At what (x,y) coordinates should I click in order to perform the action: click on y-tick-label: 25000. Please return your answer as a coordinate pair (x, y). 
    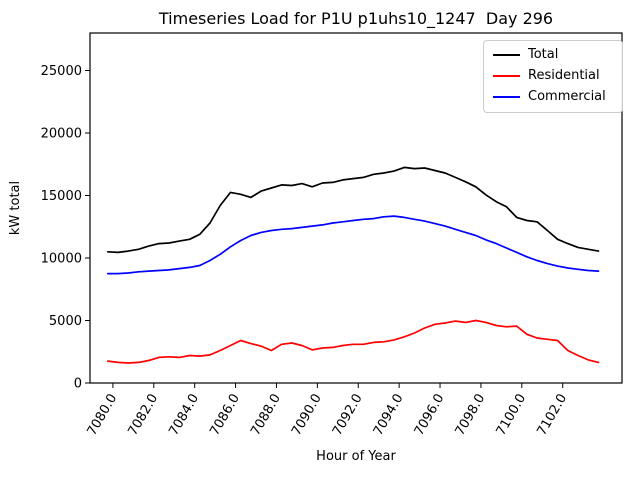
    Looking at the image, I should click on (61, 71).